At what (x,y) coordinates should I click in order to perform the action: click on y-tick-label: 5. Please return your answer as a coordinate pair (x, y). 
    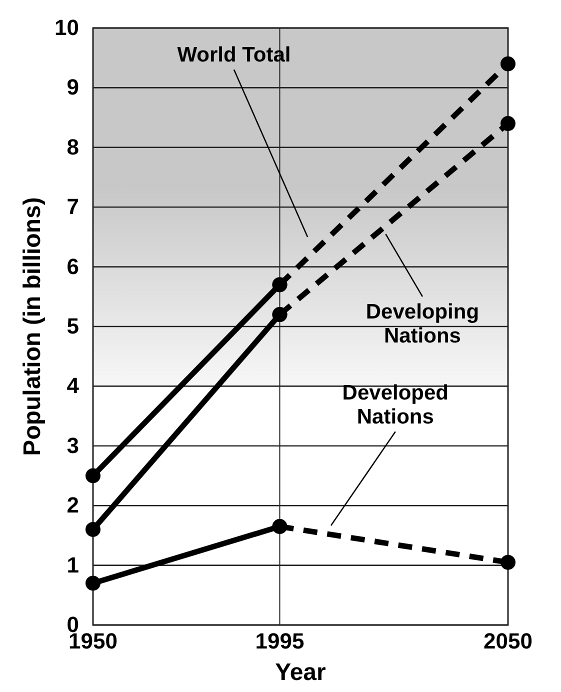
    Looking at the image, I should click on (72, 326).